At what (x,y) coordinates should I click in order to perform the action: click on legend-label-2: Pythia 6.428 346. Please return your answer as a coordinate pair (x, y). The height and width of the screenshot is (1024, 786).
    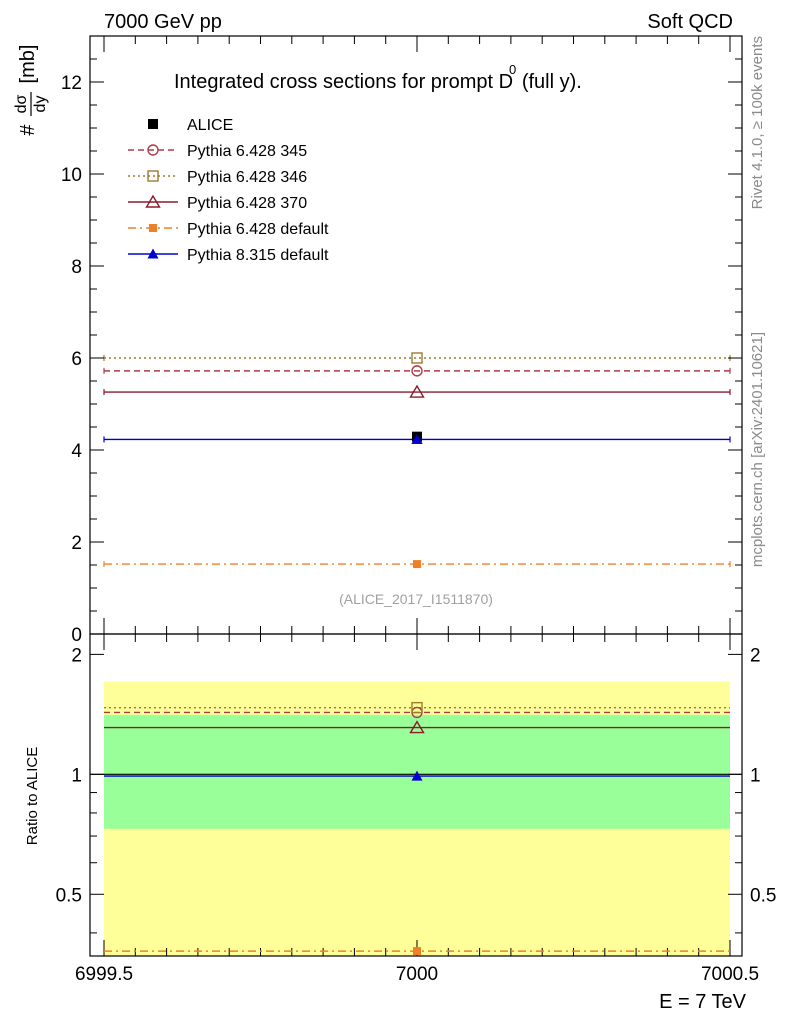
    Looking at the image, I should click on (247, 177).